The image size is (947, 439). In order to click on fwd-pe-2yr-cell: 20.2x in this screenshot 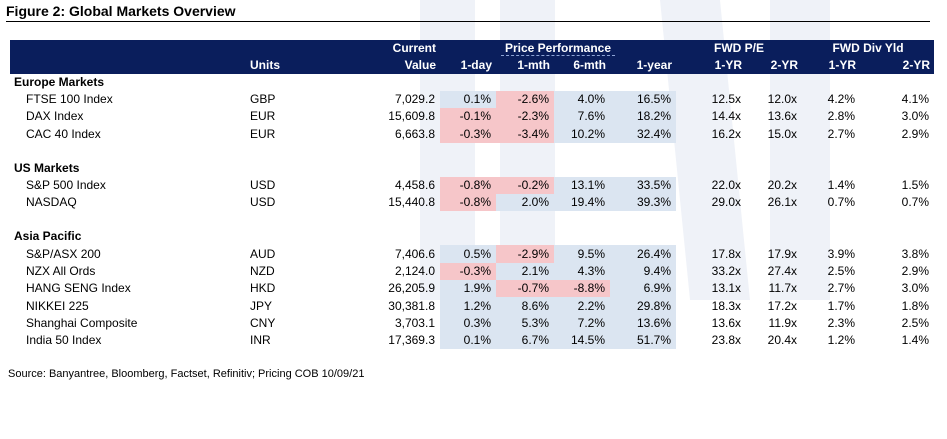, I will do `click(782, 185)`.